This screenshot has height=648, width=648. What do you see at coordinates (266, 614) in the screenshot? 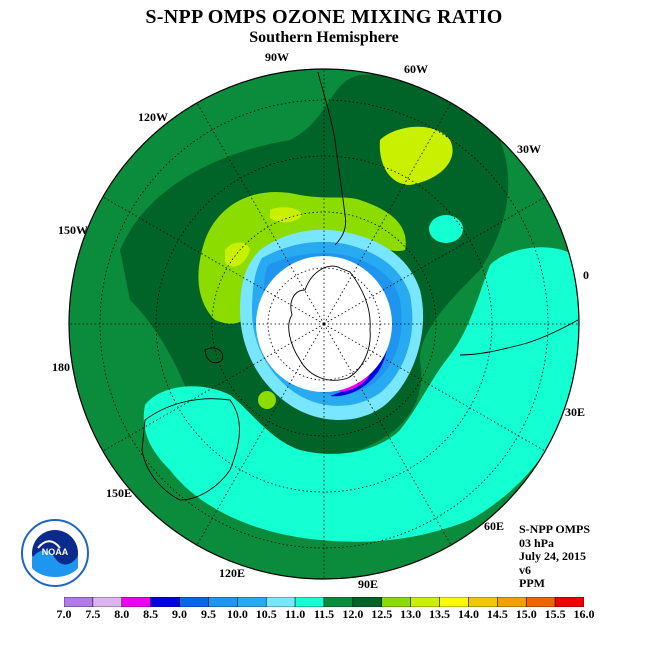
I see `colorbar-tick-label: 10.5` at bounding box center [266, 614].